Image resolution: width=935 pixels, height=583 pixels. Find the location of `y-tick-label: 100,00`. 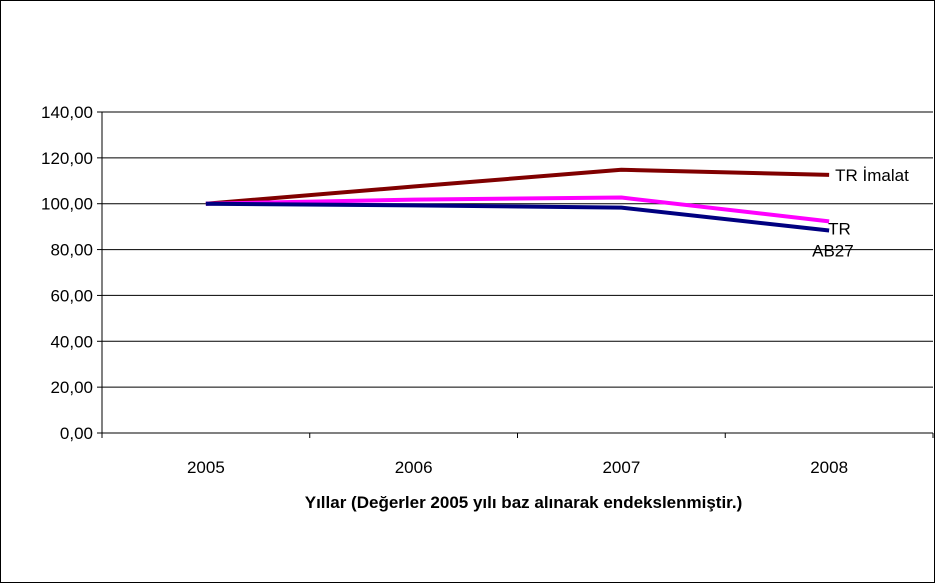

y-tick-label: 100,00 is located at coordinates (67, 204).